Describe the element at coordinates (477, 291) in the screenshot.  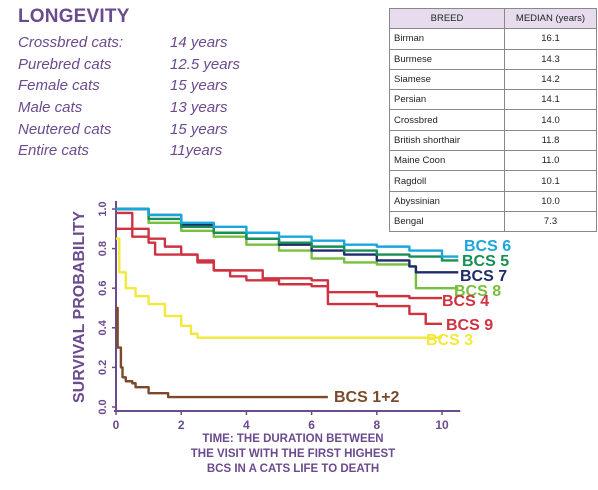
I see `series-label: BCS 8` at that location.